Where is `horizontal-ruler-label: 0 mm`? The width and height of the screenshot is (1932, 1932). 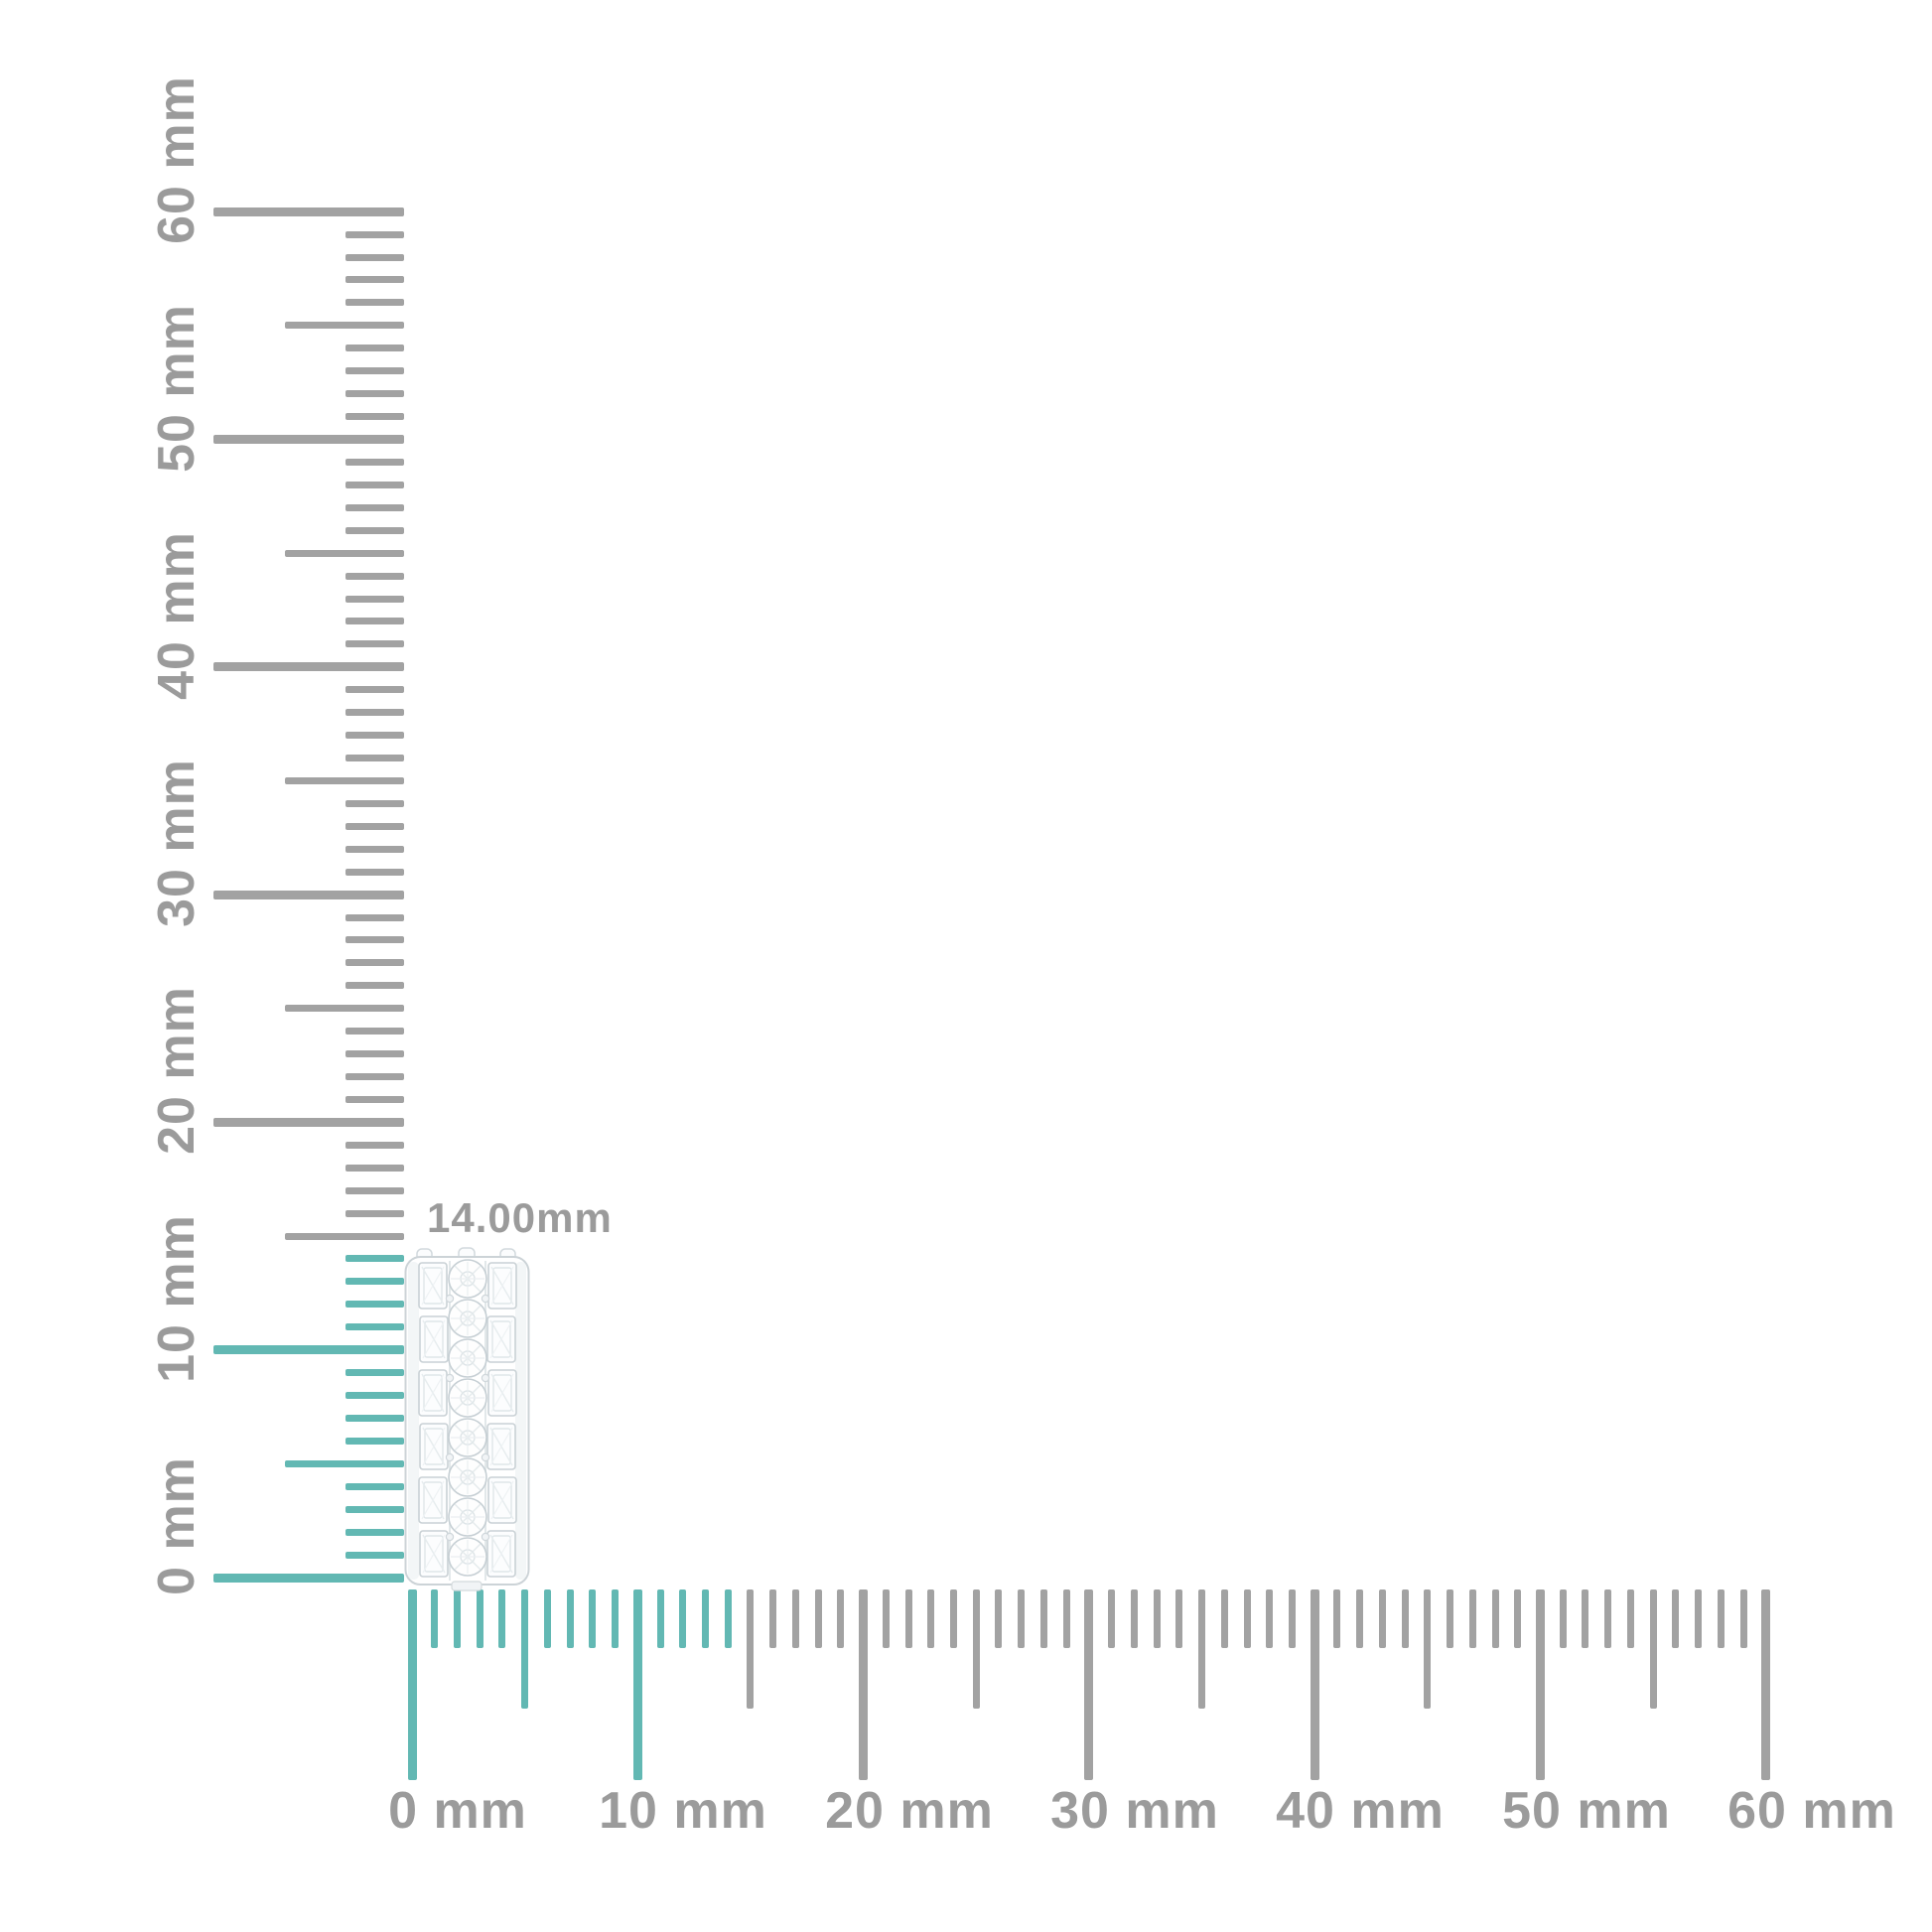
horizontal-ruler-label: 0 mm is located at coordinates (458, 1811).